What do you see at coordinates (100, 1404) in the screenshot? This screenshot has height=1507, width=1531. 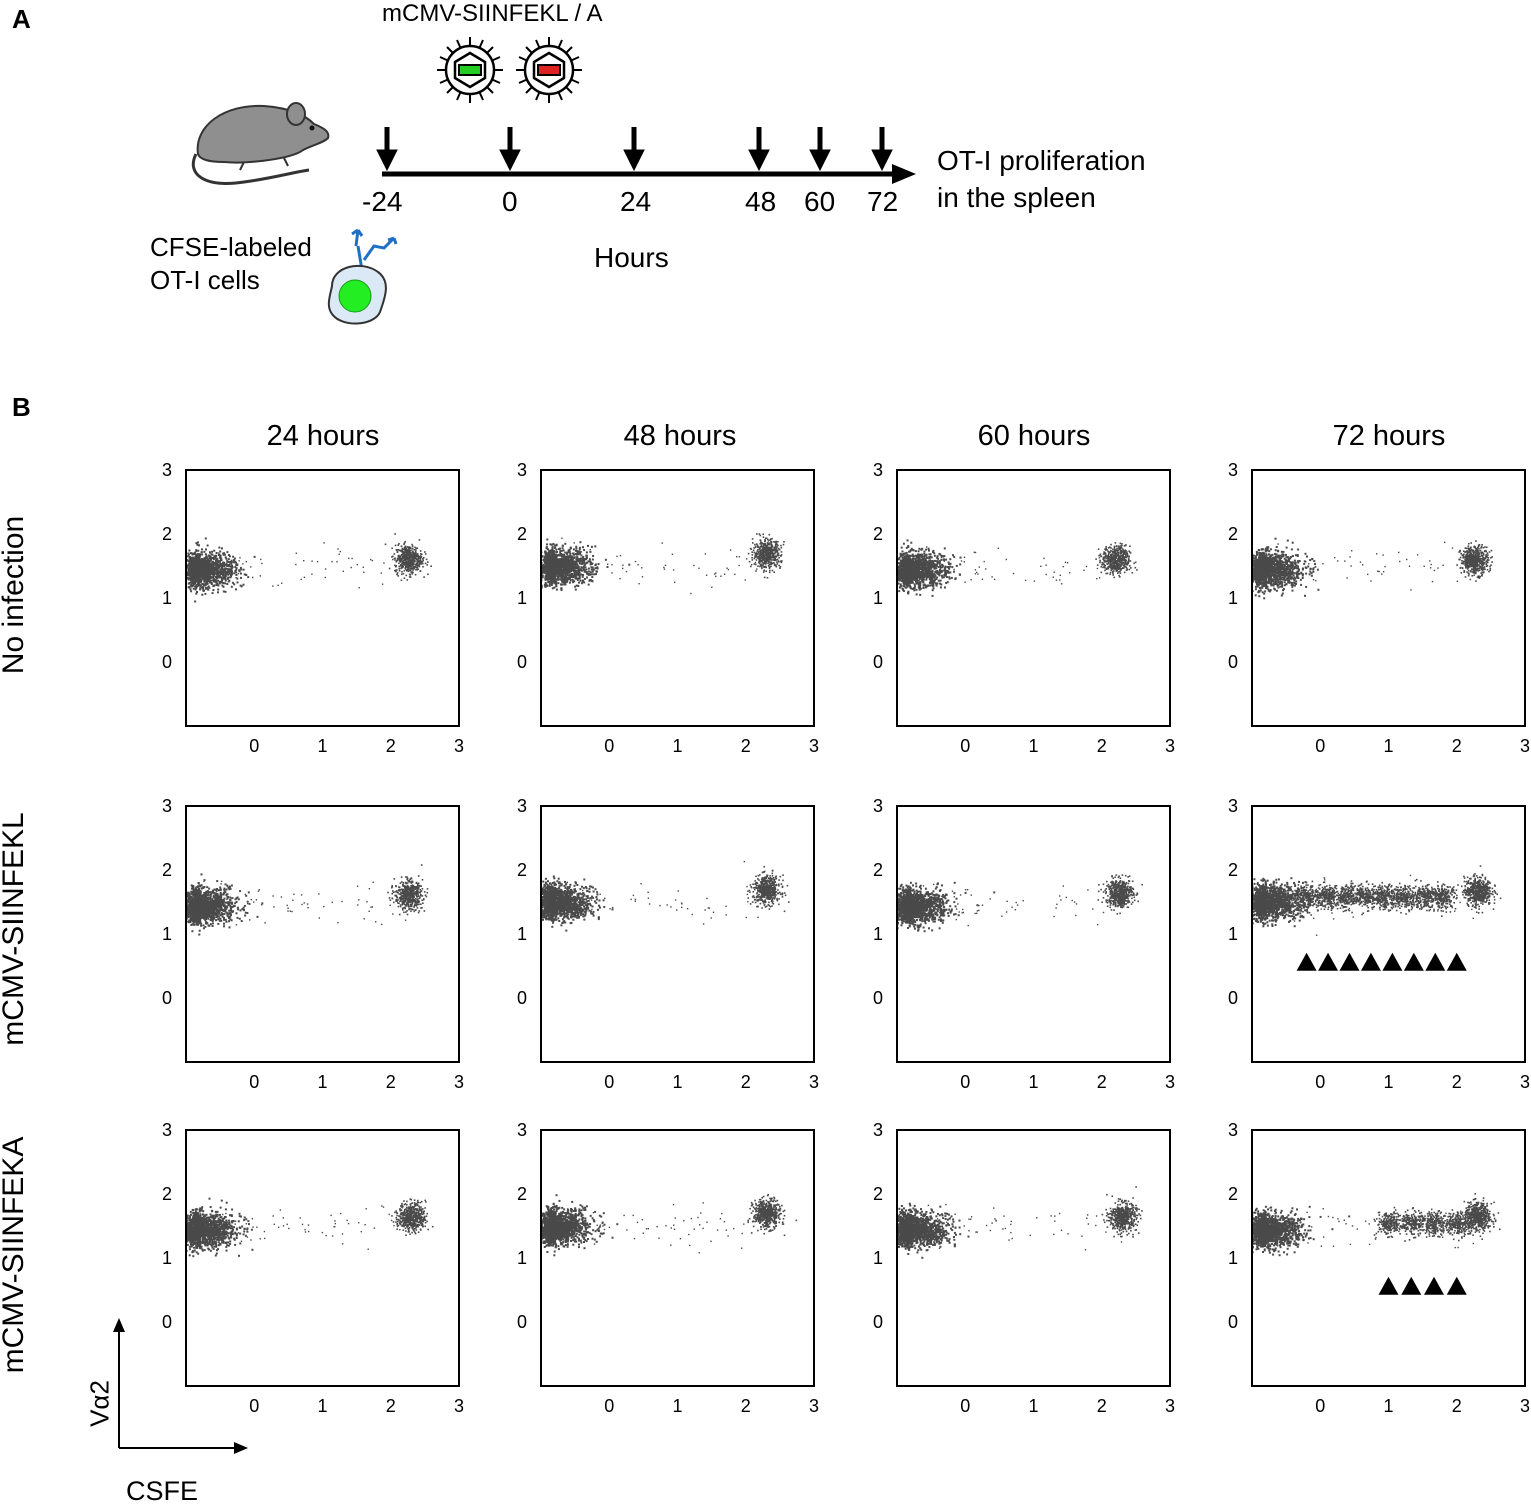 I see `y-axis-label: Vα2` at bounding box center [100, 1404].